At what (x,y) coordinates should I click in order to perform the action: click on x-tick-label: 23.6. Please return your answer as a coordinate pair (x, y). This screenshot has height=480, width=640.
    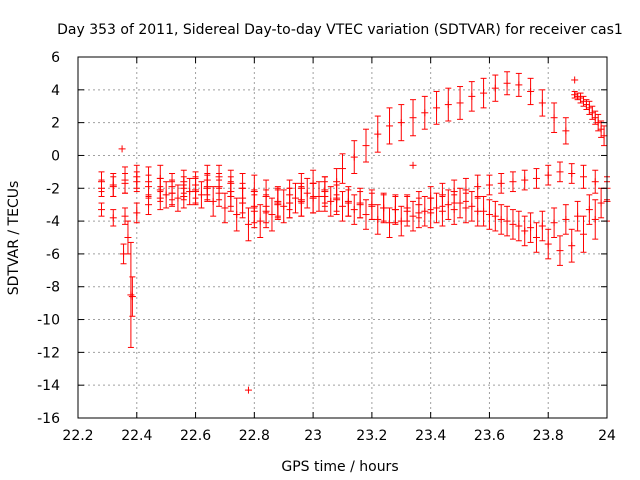
    Looking at the image, I should click on (489, 436).